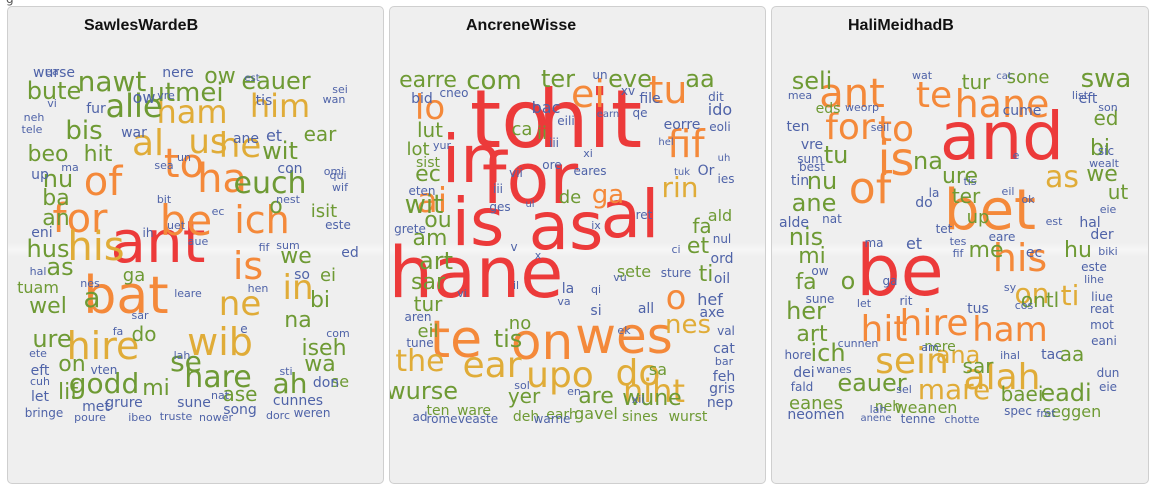 This screenshot has height=488, width=1156. What do you see at coordinates (552, 419) in the screenshot?
I see `cloud-word: warne` at bounding box center [552, 419].